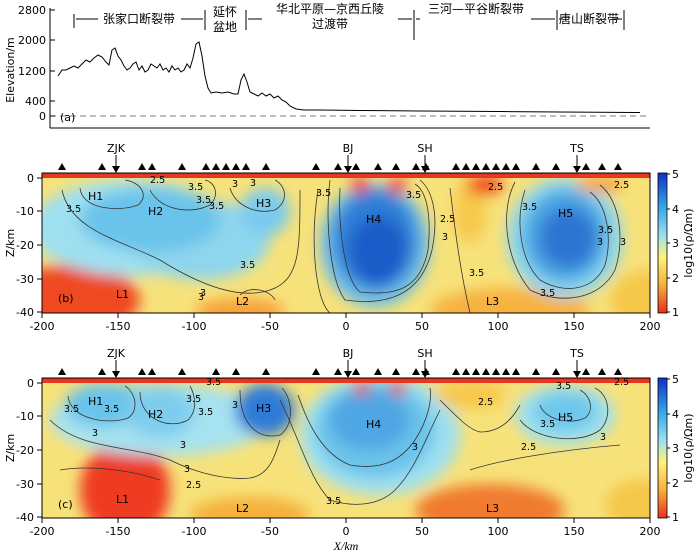  I want to click on elev-tick-2800: 2800, so click(32, 10).